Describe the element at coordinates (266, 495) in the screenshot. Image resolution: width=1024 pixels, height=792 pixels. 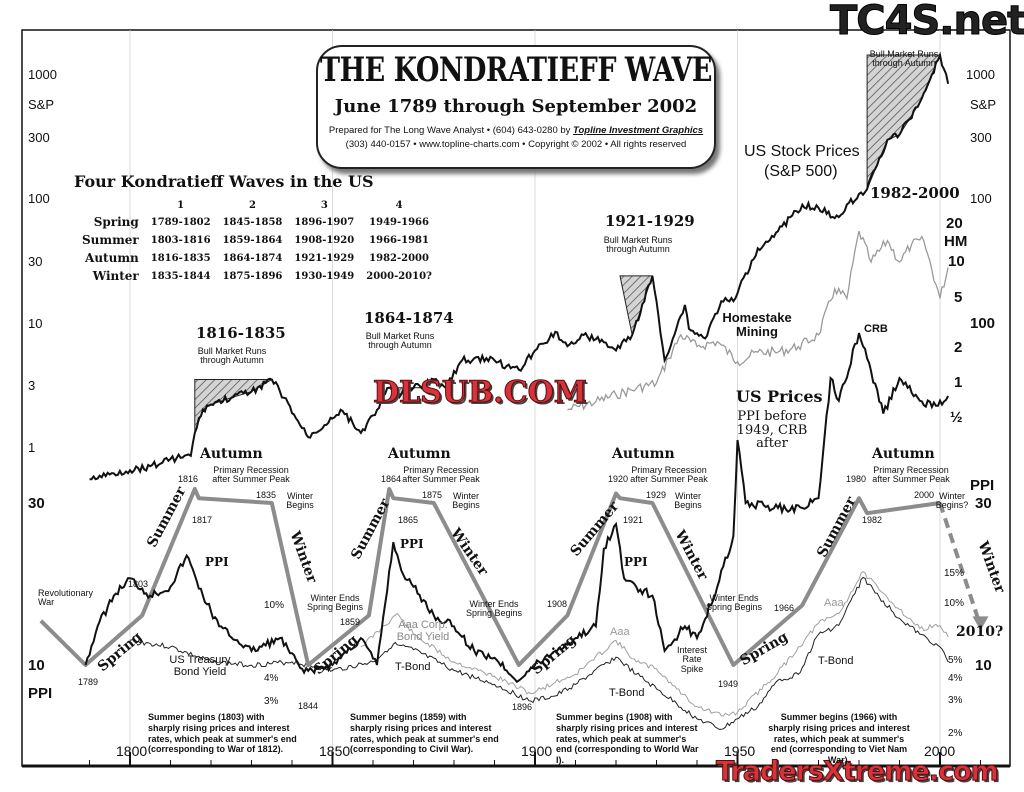
I see `year-label: 1835` at that location.